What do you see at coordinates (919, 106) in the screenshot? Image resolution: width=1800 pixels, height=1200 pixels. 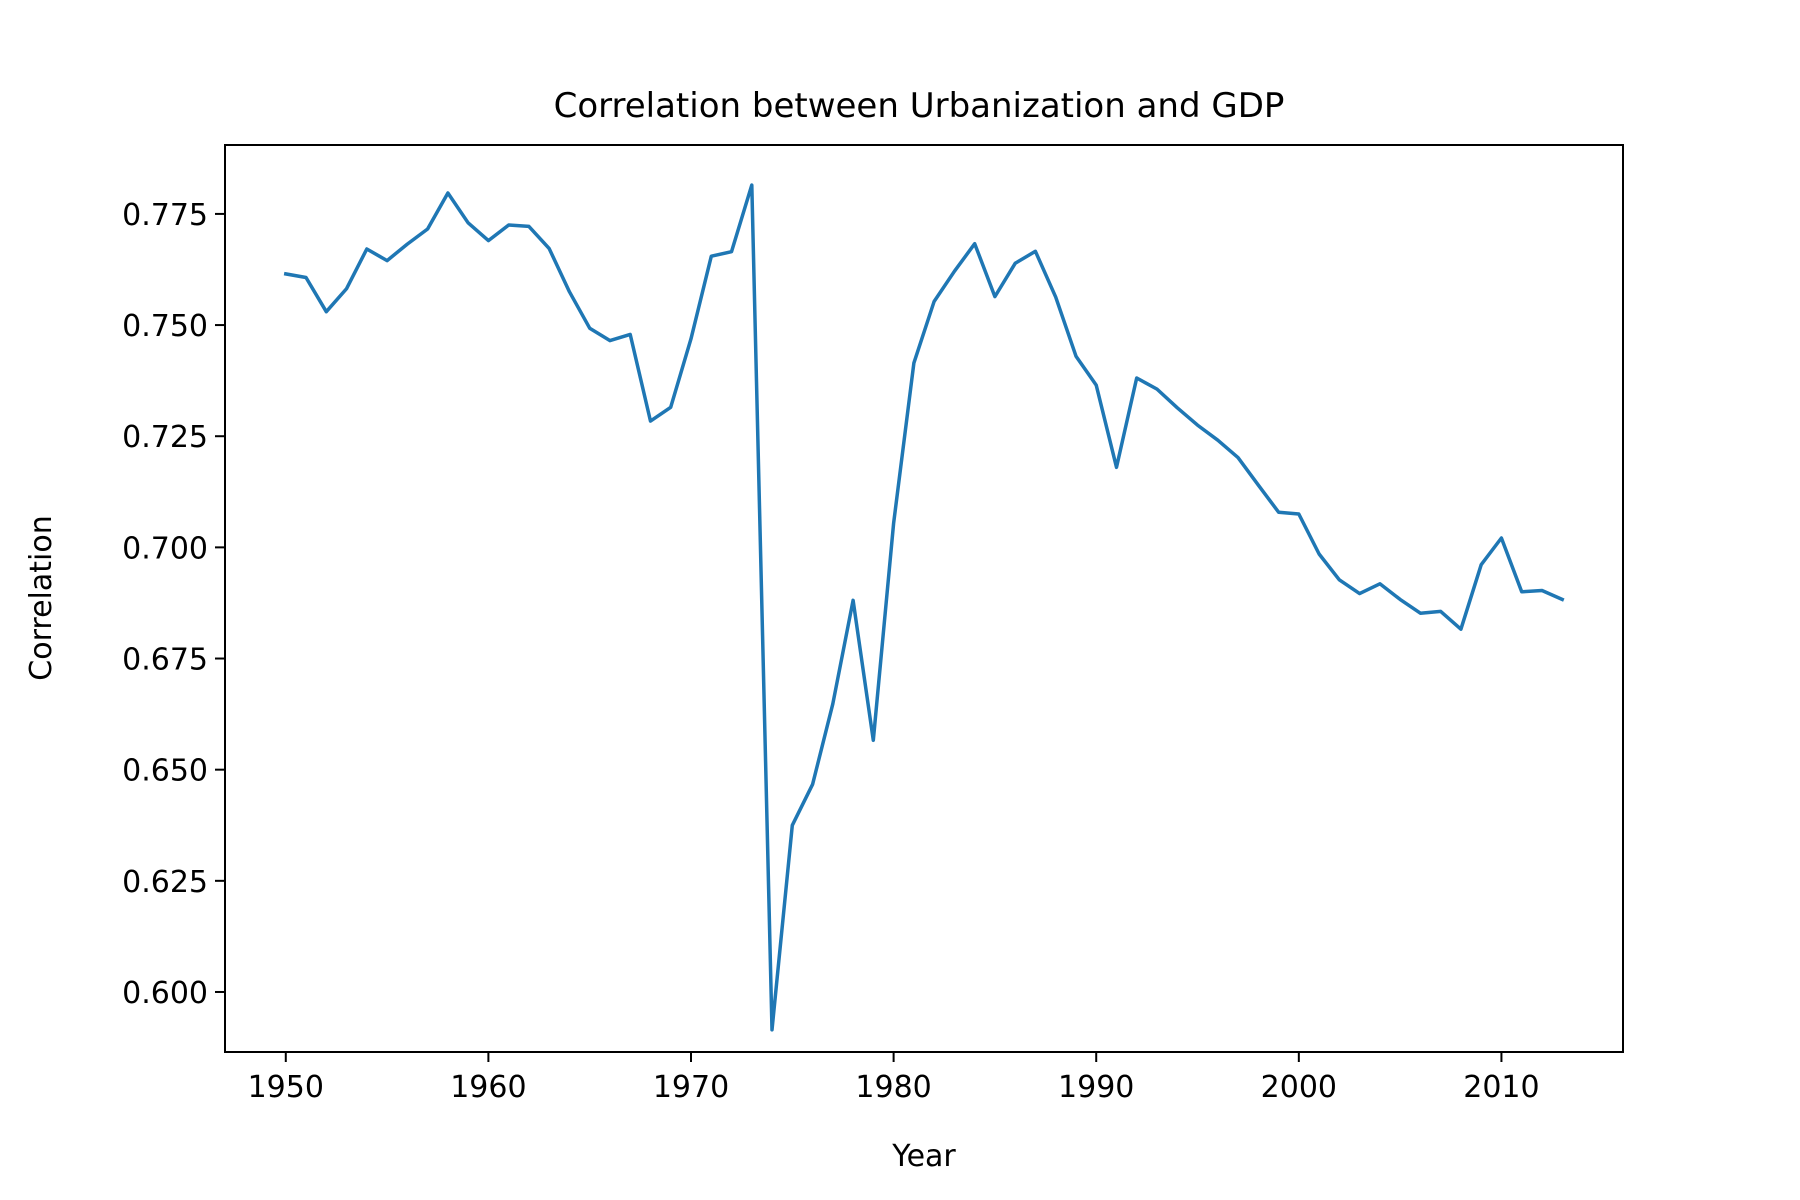 I see `chart-title: Correlation between Urbanization and GDP` at bounding box center [919, 106].